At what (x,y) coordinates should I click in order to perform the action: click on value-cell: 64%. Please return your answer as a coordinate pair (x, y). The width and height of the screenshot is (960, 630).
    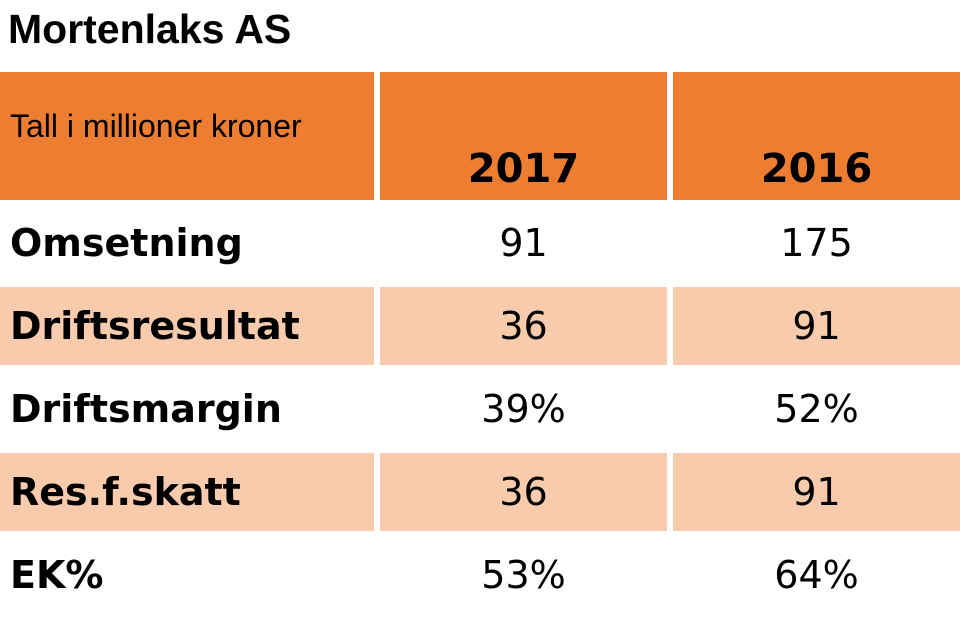
    Looking at the image, I should click on (816, 575).